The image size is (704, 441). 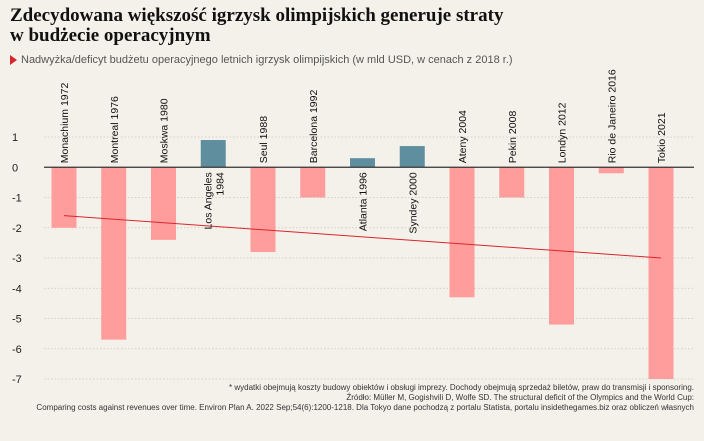 What do you see at coordinates (17, 229) in the screenshot?
I see `y-tick-label: -2` at bounding box center [17, 229].